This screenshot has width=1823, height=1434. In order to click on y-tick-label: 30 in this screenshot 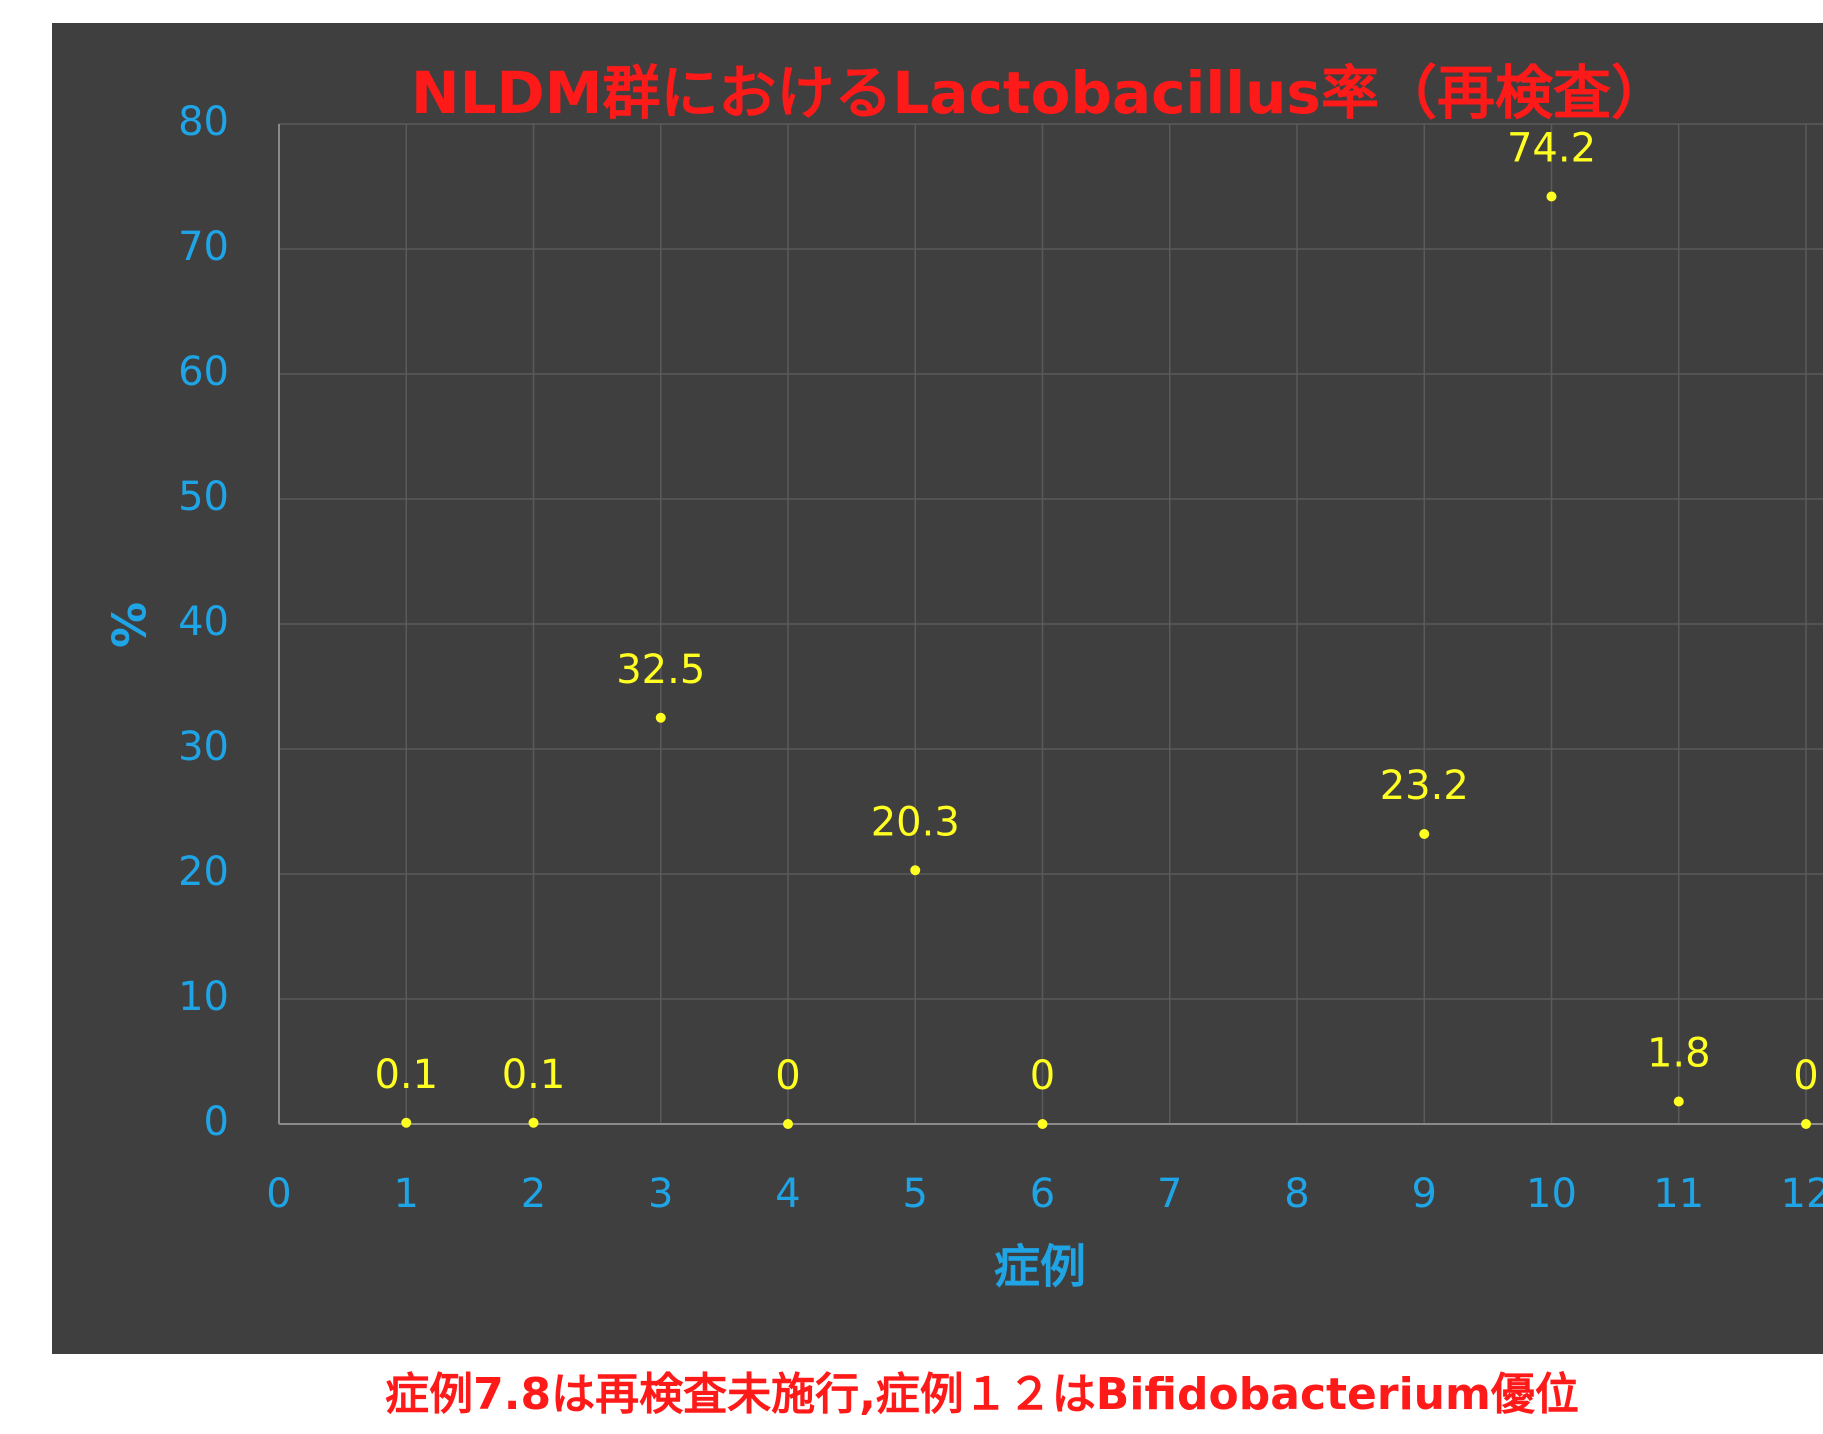, I will do `click(203, 747)`.